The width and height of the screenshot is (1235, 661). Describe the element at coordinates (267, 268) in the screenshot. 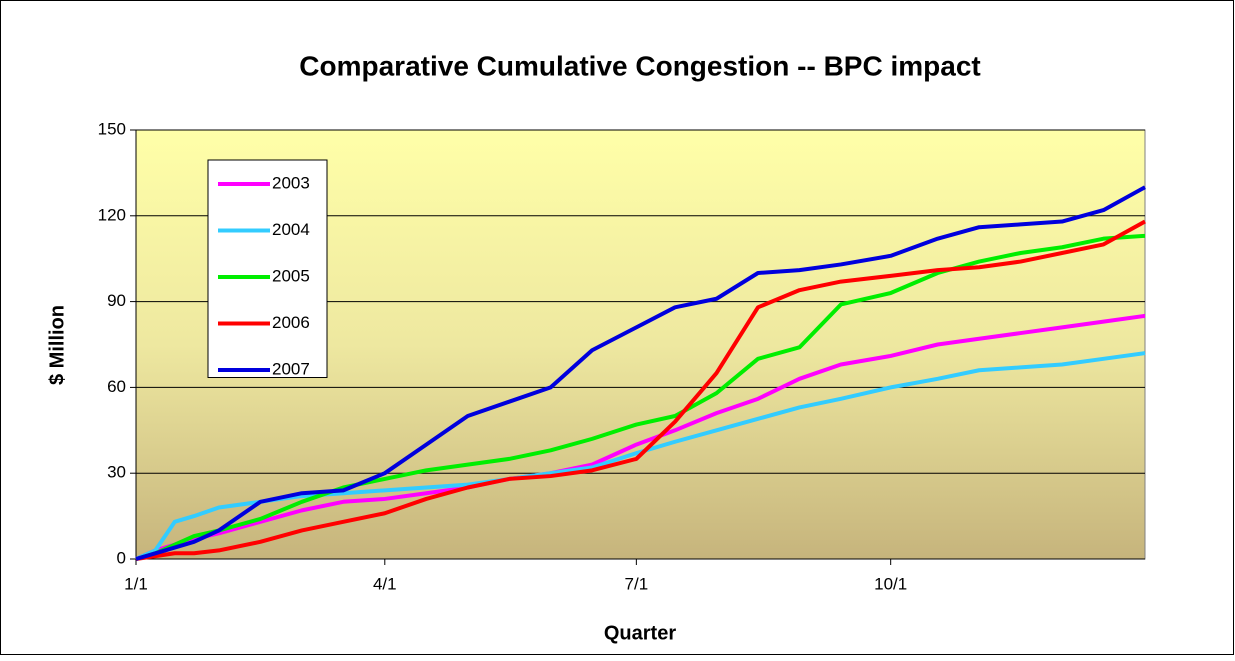

I see `legend-box` at that location.